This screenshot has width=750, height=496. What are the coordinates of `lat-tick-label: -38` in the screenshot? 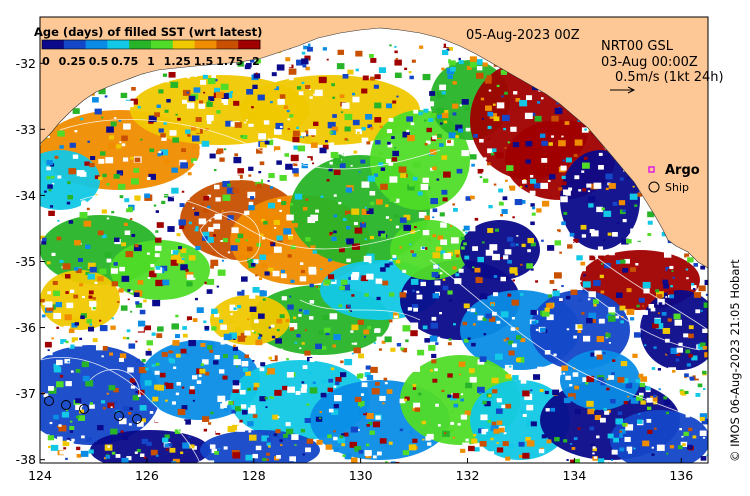 It's located at (26, 459).